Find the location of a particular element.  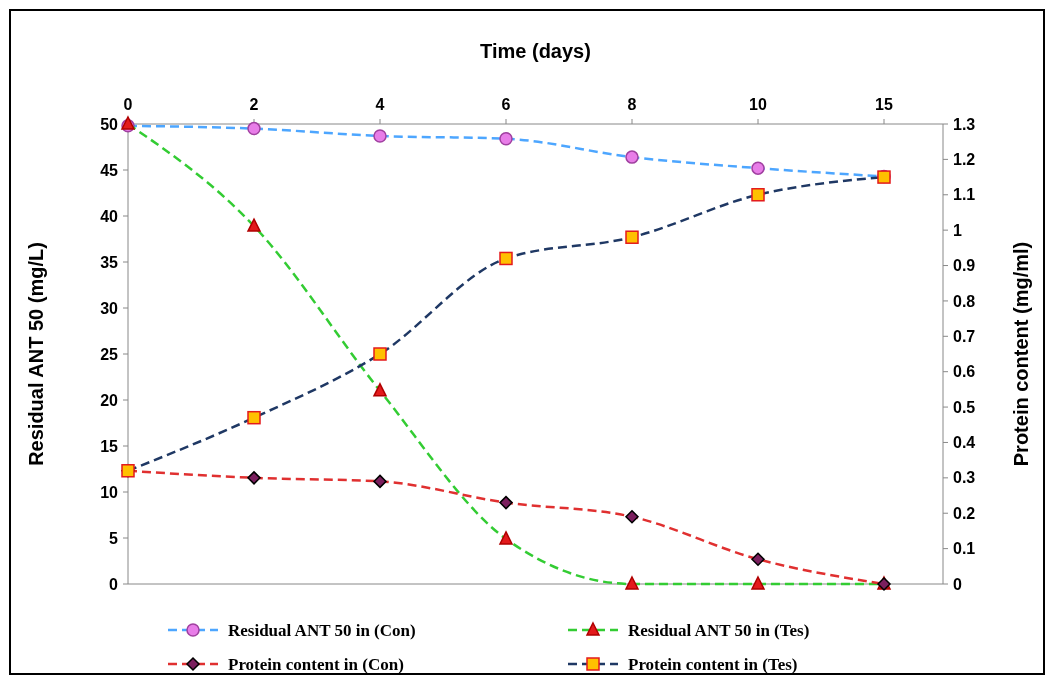

legend-label: Protein content in (Tes) is located at coordinates (713, 664).